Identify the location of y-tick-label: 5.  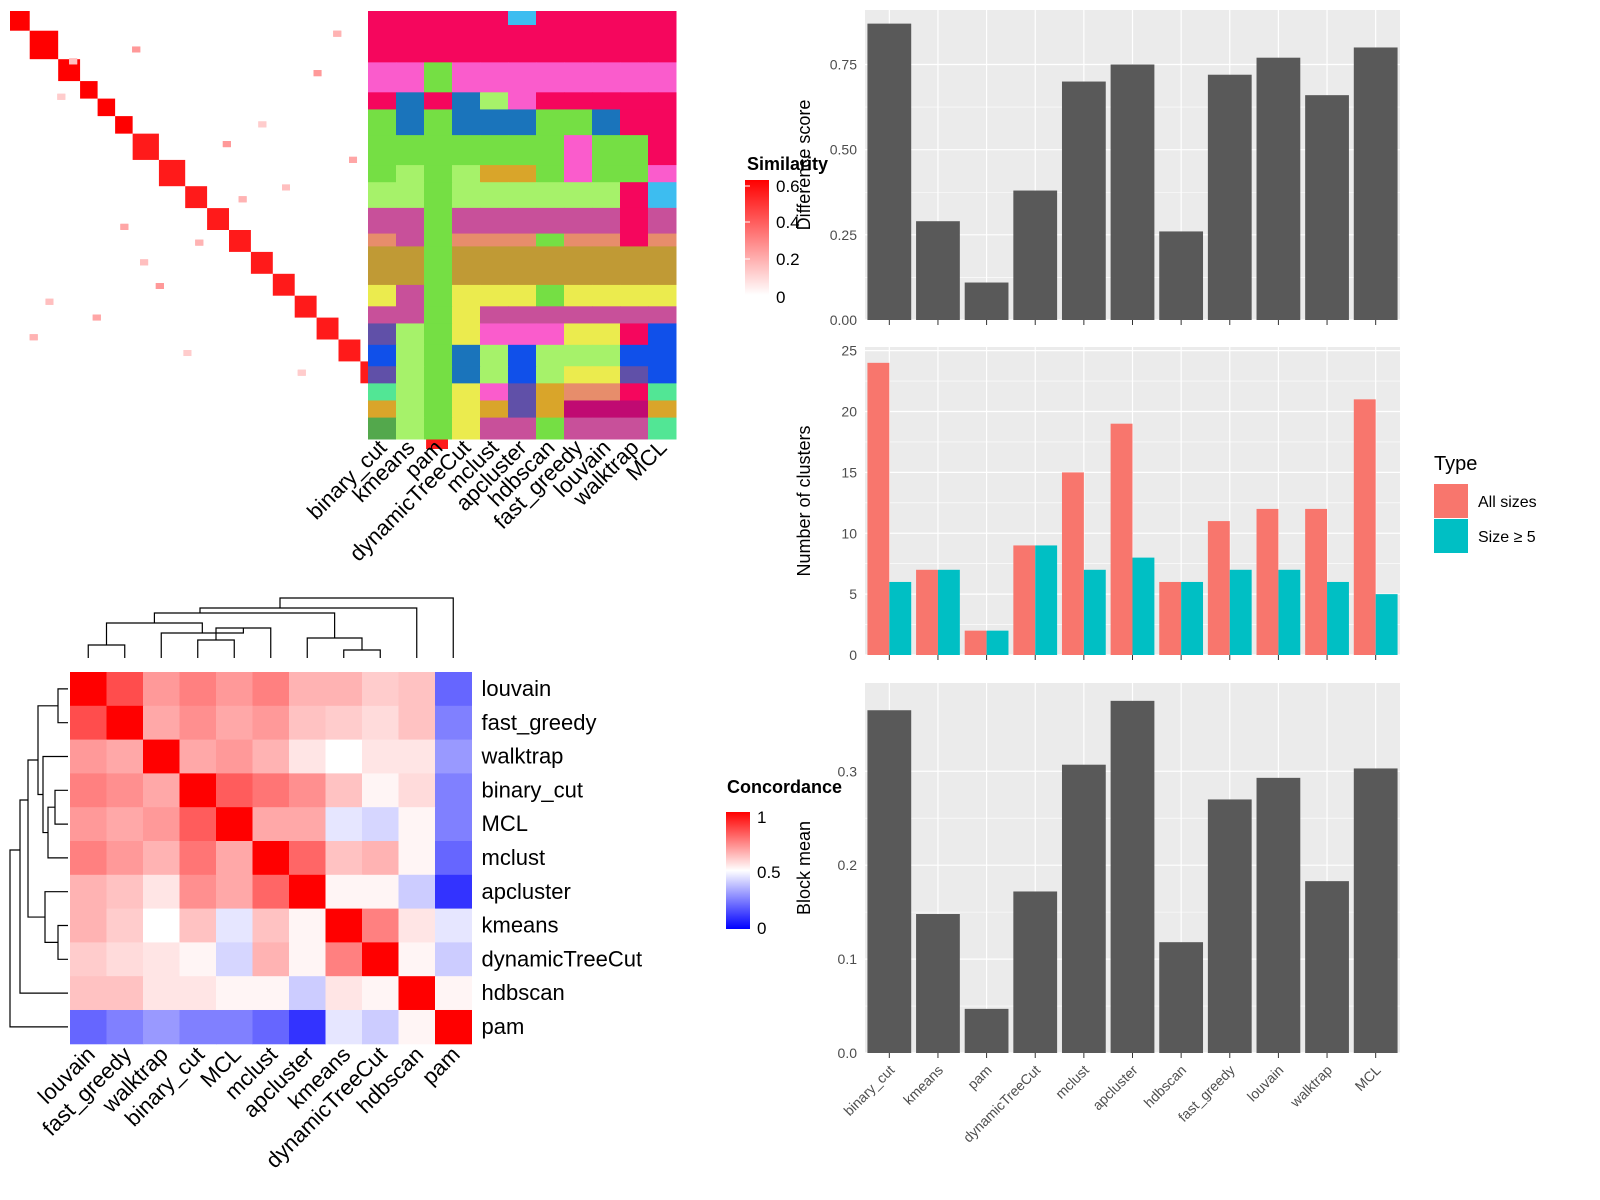
(853, 594).